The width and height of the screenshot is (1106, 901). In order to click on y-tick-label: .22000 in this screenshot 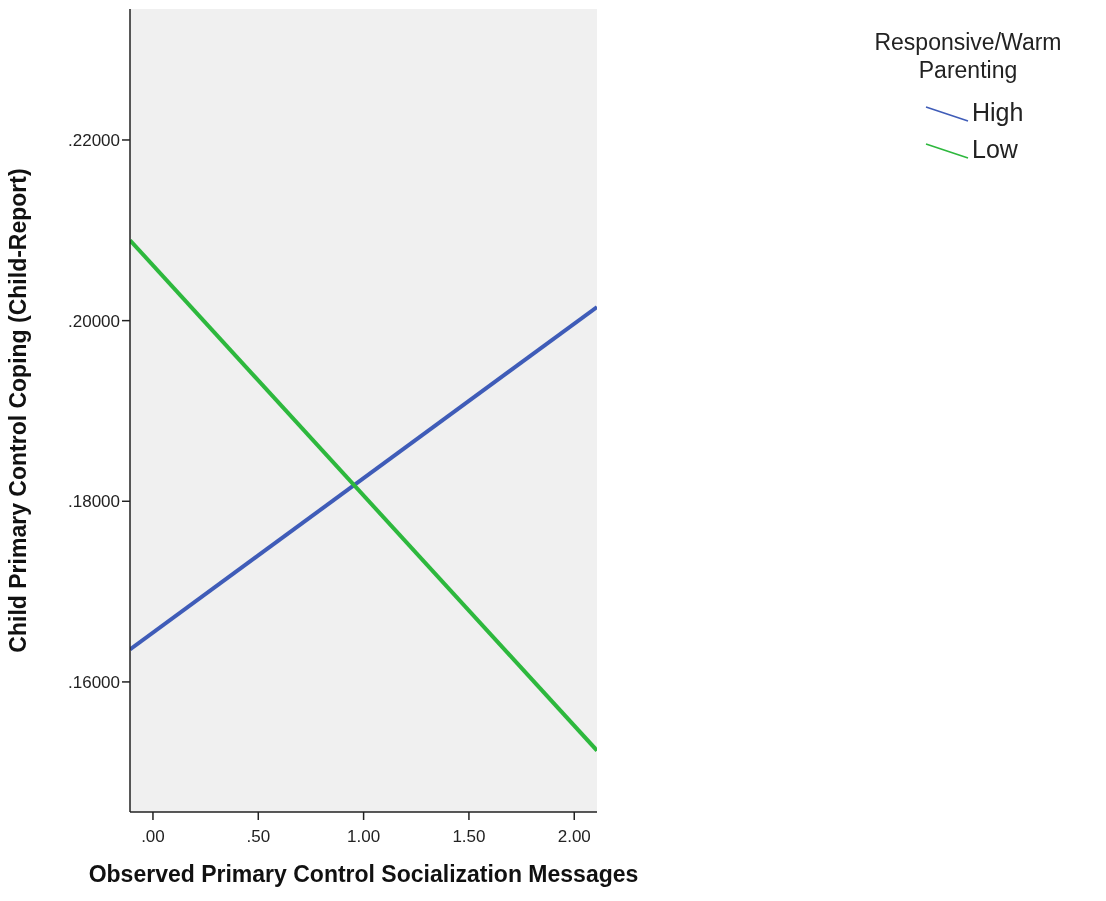, I will do `click(94, 141)`.